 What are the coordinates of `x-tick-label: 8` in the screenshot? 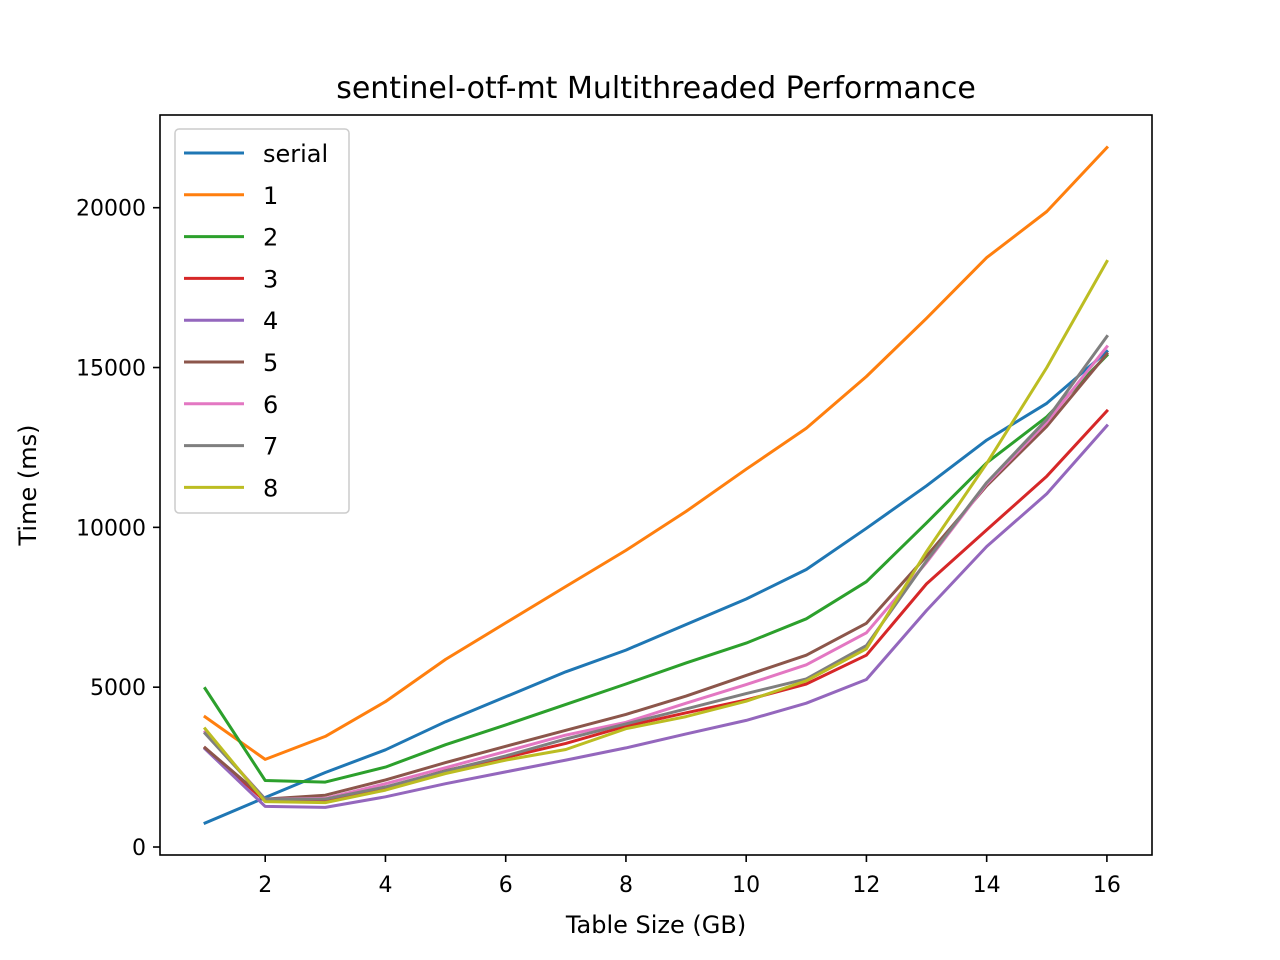 It's located at (626, 885).